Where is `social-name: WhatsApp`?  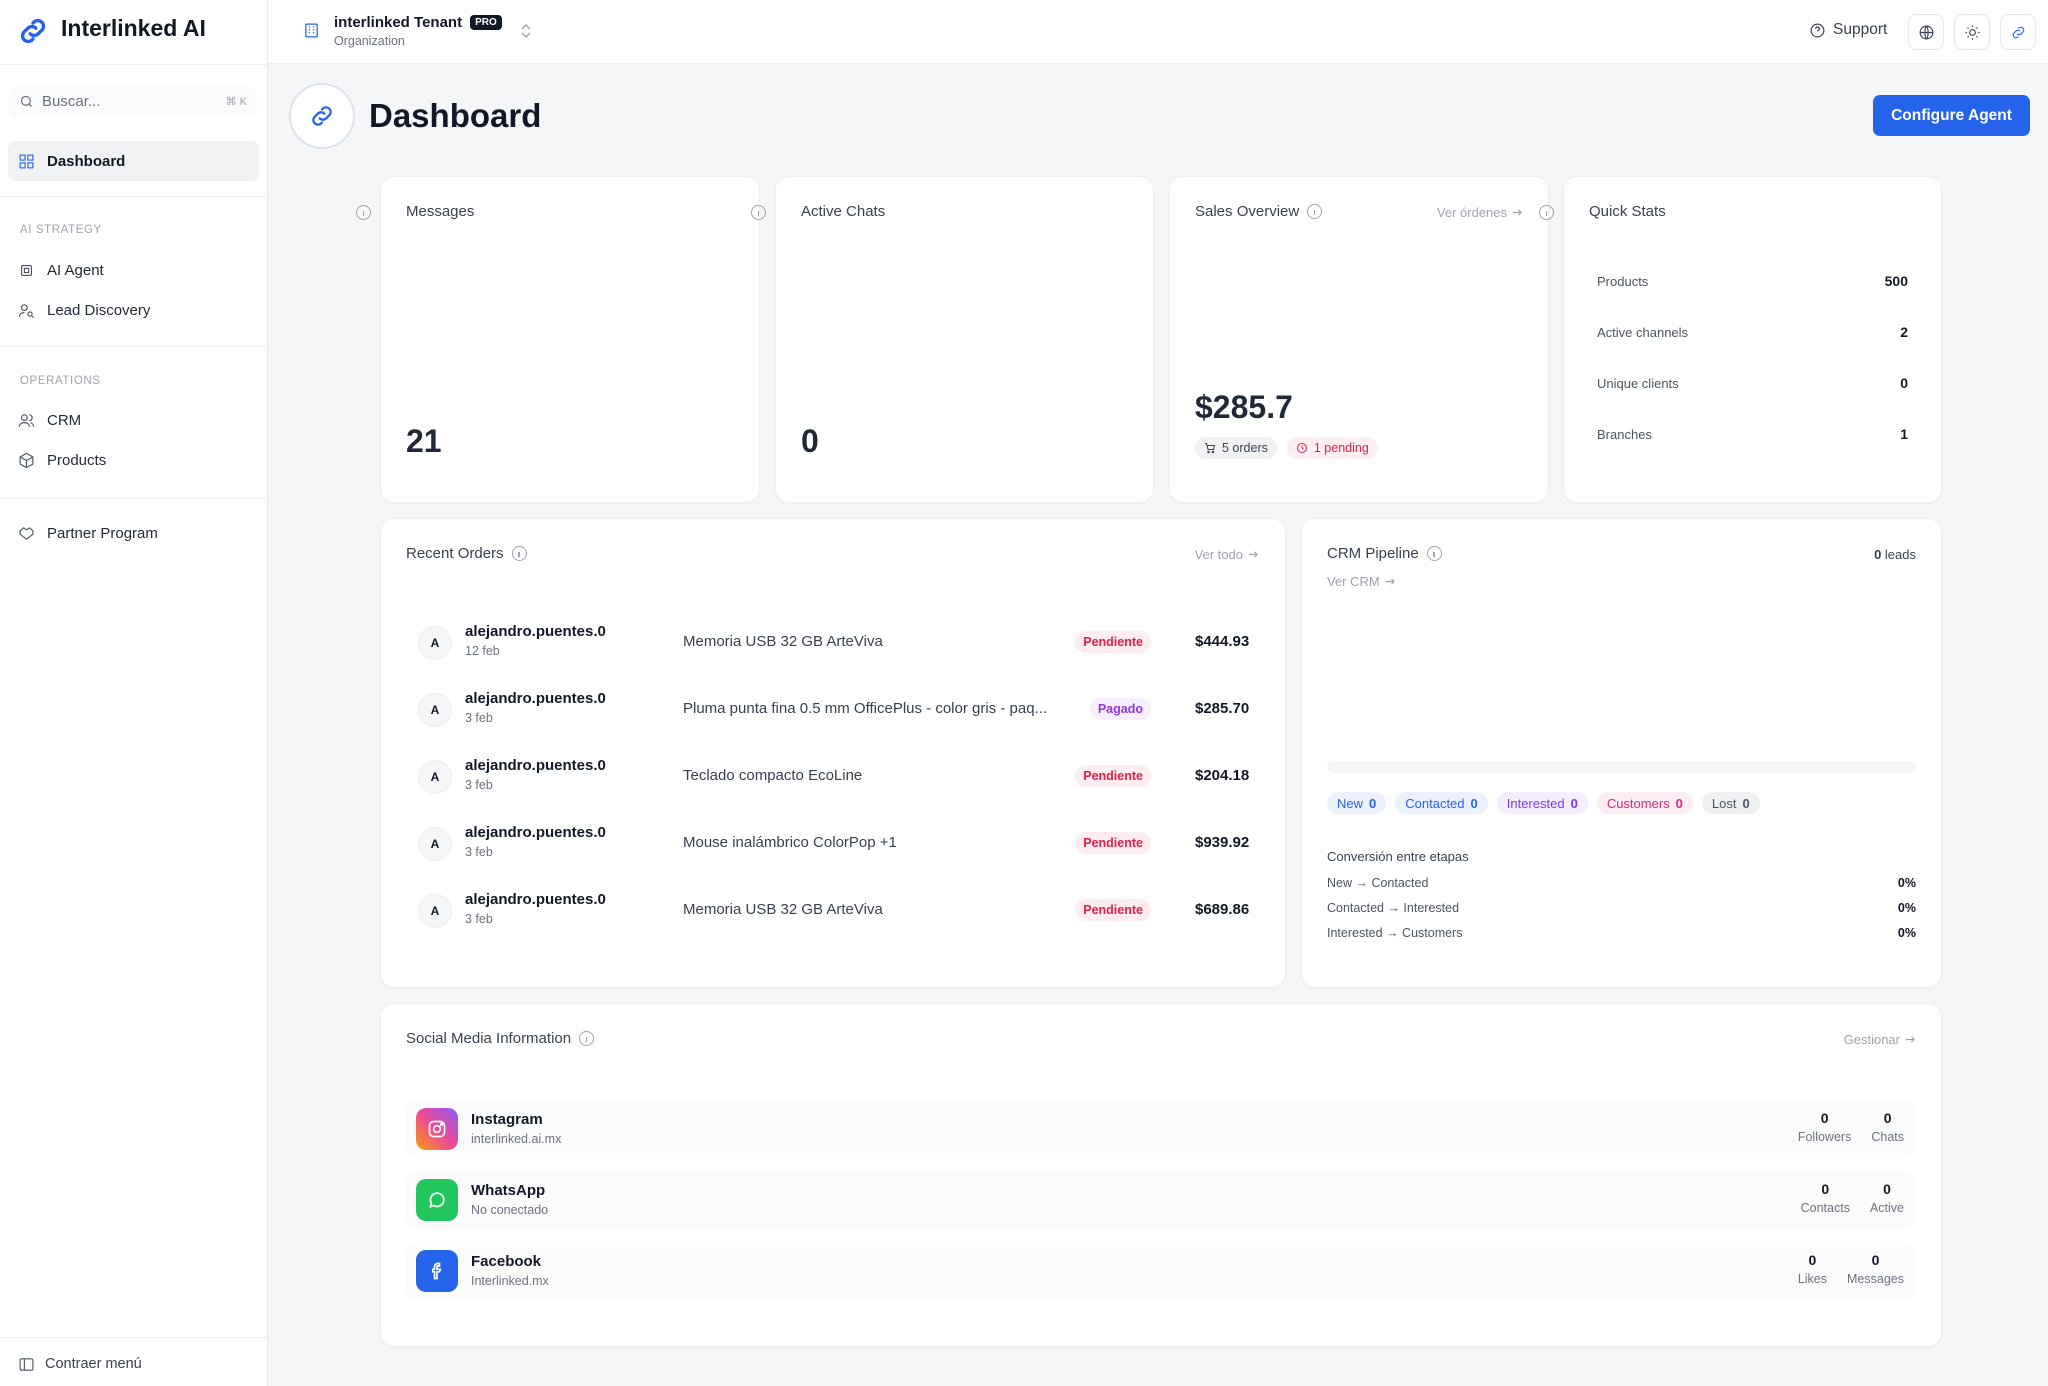
social-name: WhatsApp is located at coordinates (508, 1190).